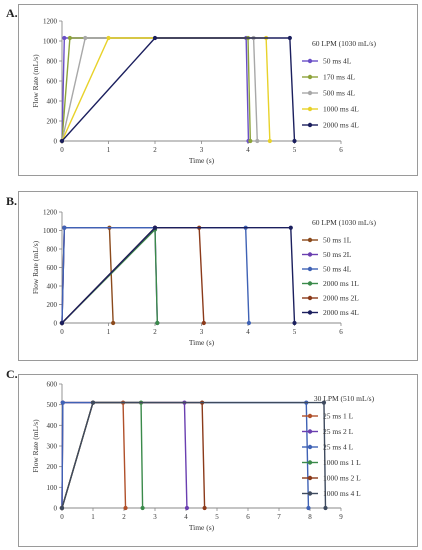  Describe the element at coordinates (342, 478) in the screenshot. I see `legend-label: 1000 ms 2 L` at that location.